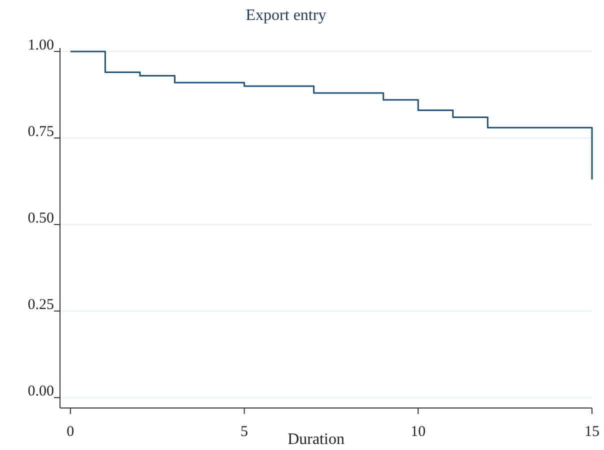 This screenshot has height=450, width=604. Describe the element at coordinates (418, 432) in the screenshot. I see `x-tick-label: 10` at that location.